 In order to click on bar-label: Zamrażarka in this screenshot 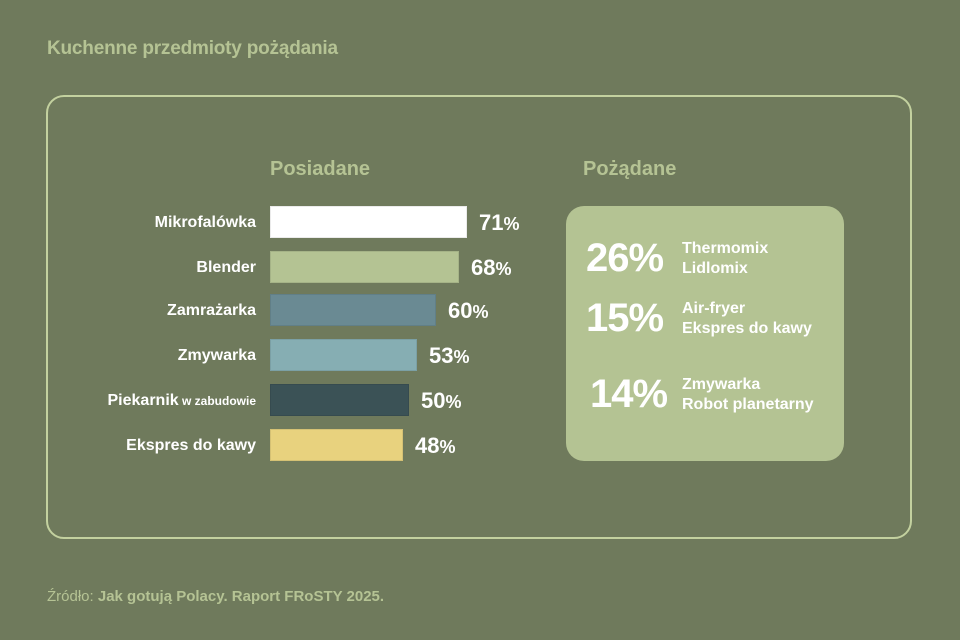, I will do `click(211, 310)`.